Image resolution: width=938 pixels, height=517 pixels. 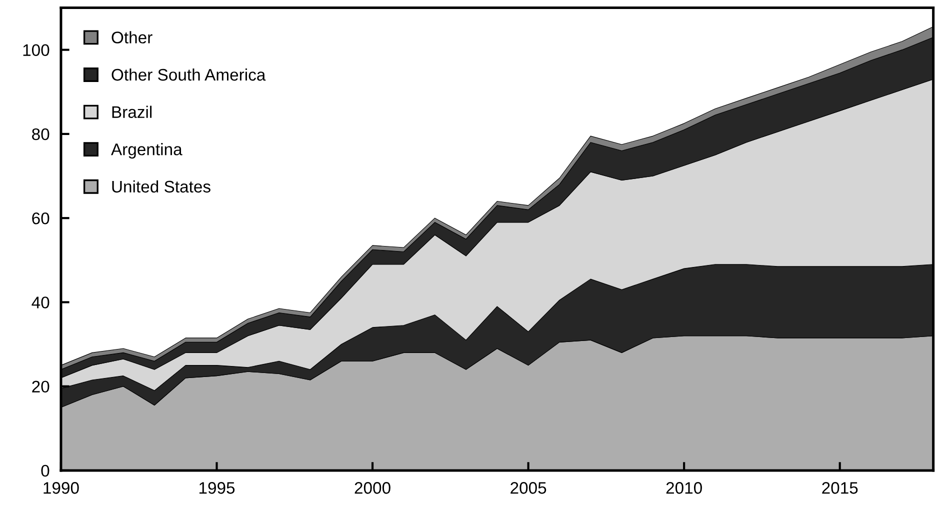 What do you see at coordinates (41, 302) in the screenshot?
I see `y-tick-label: 40` at bounding box center [41, 302].